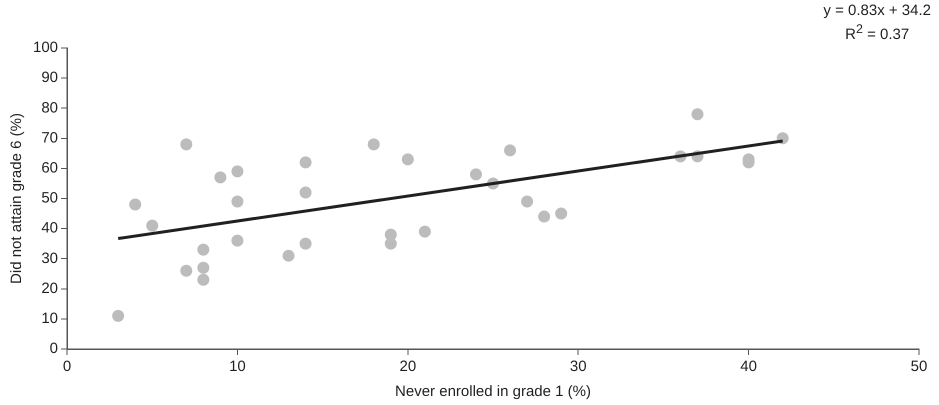  I want to click on y-tick-label: 100, so click(45, 47).